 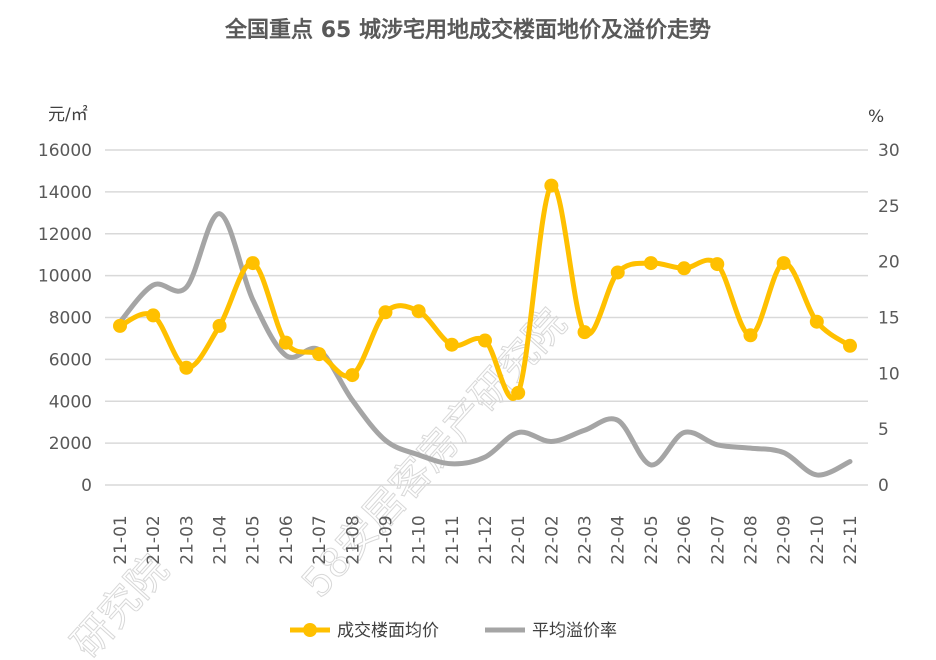 I want to click on x-tick-label: 22-01, so click(x=519, y=539).